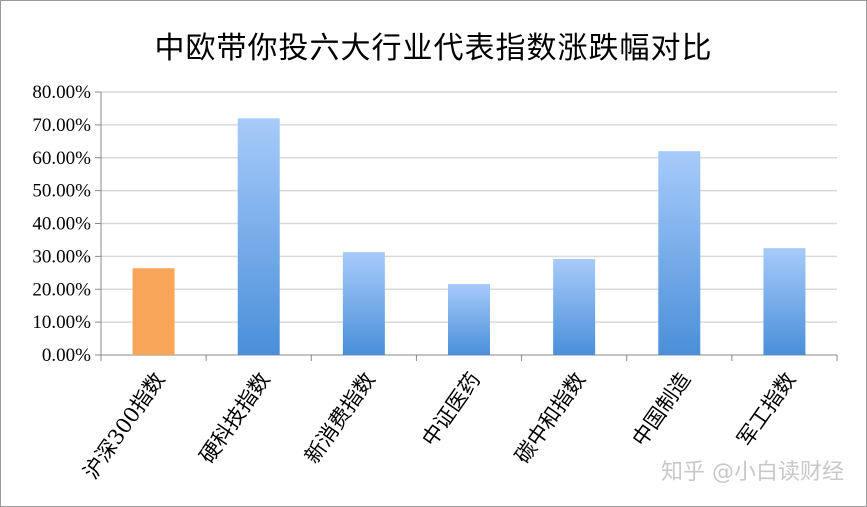 Image resolution: width=867 pixels, height=507 pixels. What do you see at coordinates (61, 224) in the screenshot?
I see `y-tick-label: 40.00%` at bounding box center [61, 224].